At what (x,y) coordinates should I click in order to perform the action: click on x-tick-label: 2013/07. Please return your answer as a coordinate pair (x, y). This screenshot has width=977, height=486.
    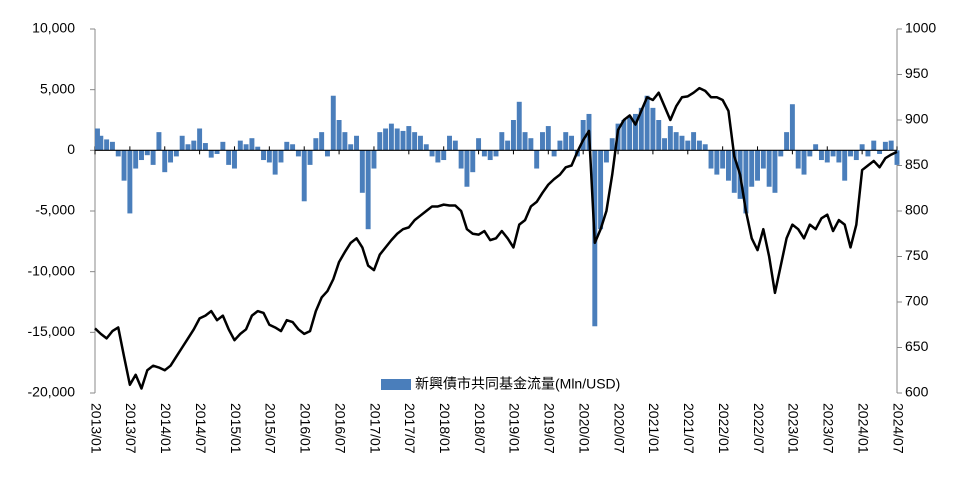
    Looking at the image, I should click on (131, 428).